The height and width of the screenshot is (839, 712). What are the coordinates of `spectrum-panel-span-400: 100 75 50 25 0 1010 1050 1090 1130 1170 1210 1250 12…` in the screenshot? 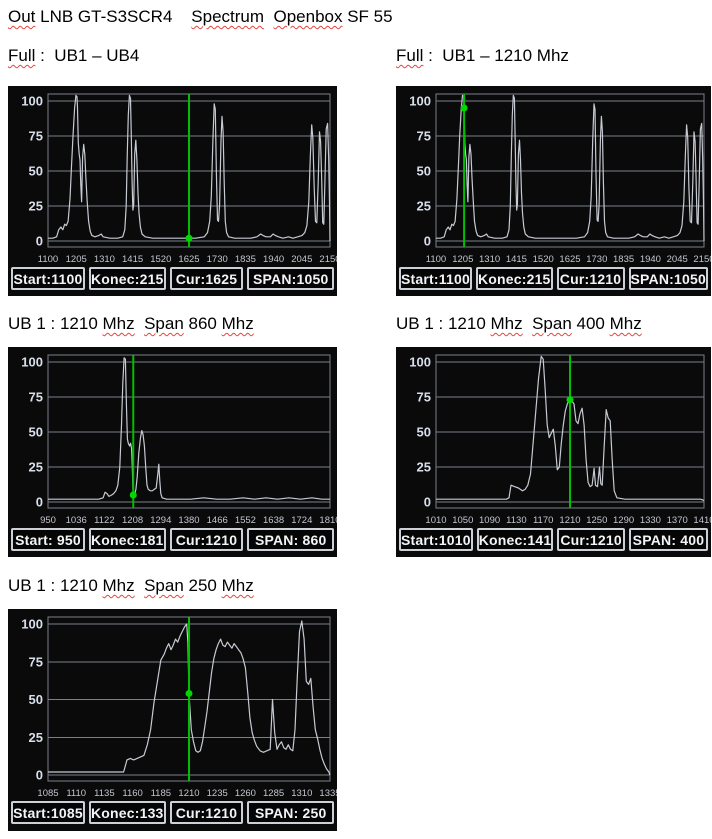 It's located at (553, 452).